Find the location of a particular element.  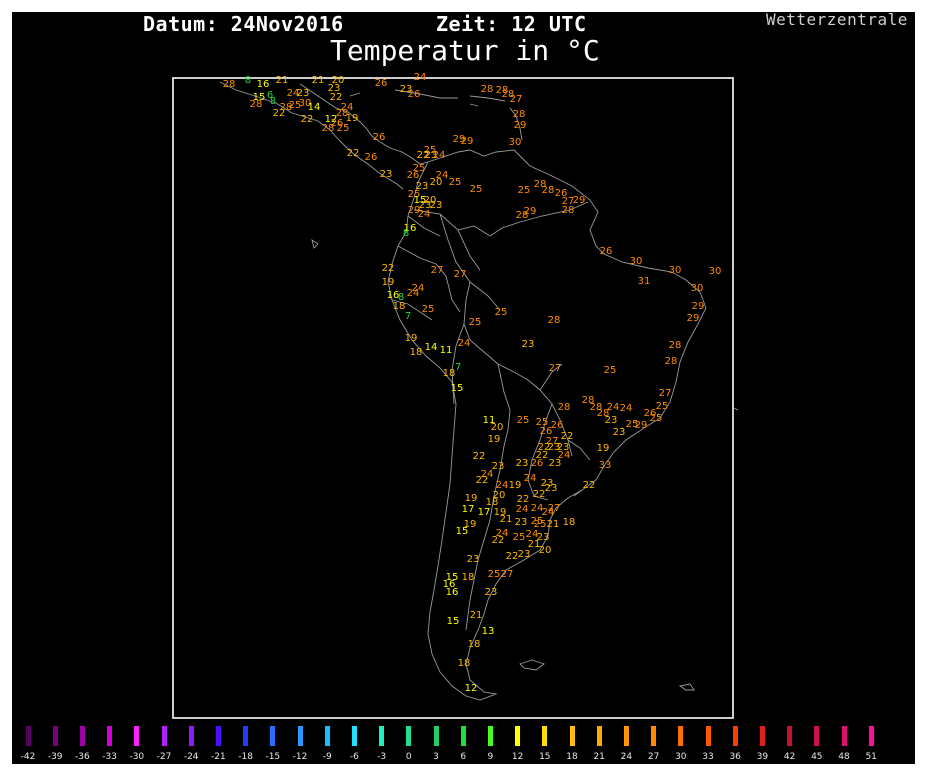

station-temperature-label: 16 is located at coordinates (410, 228).